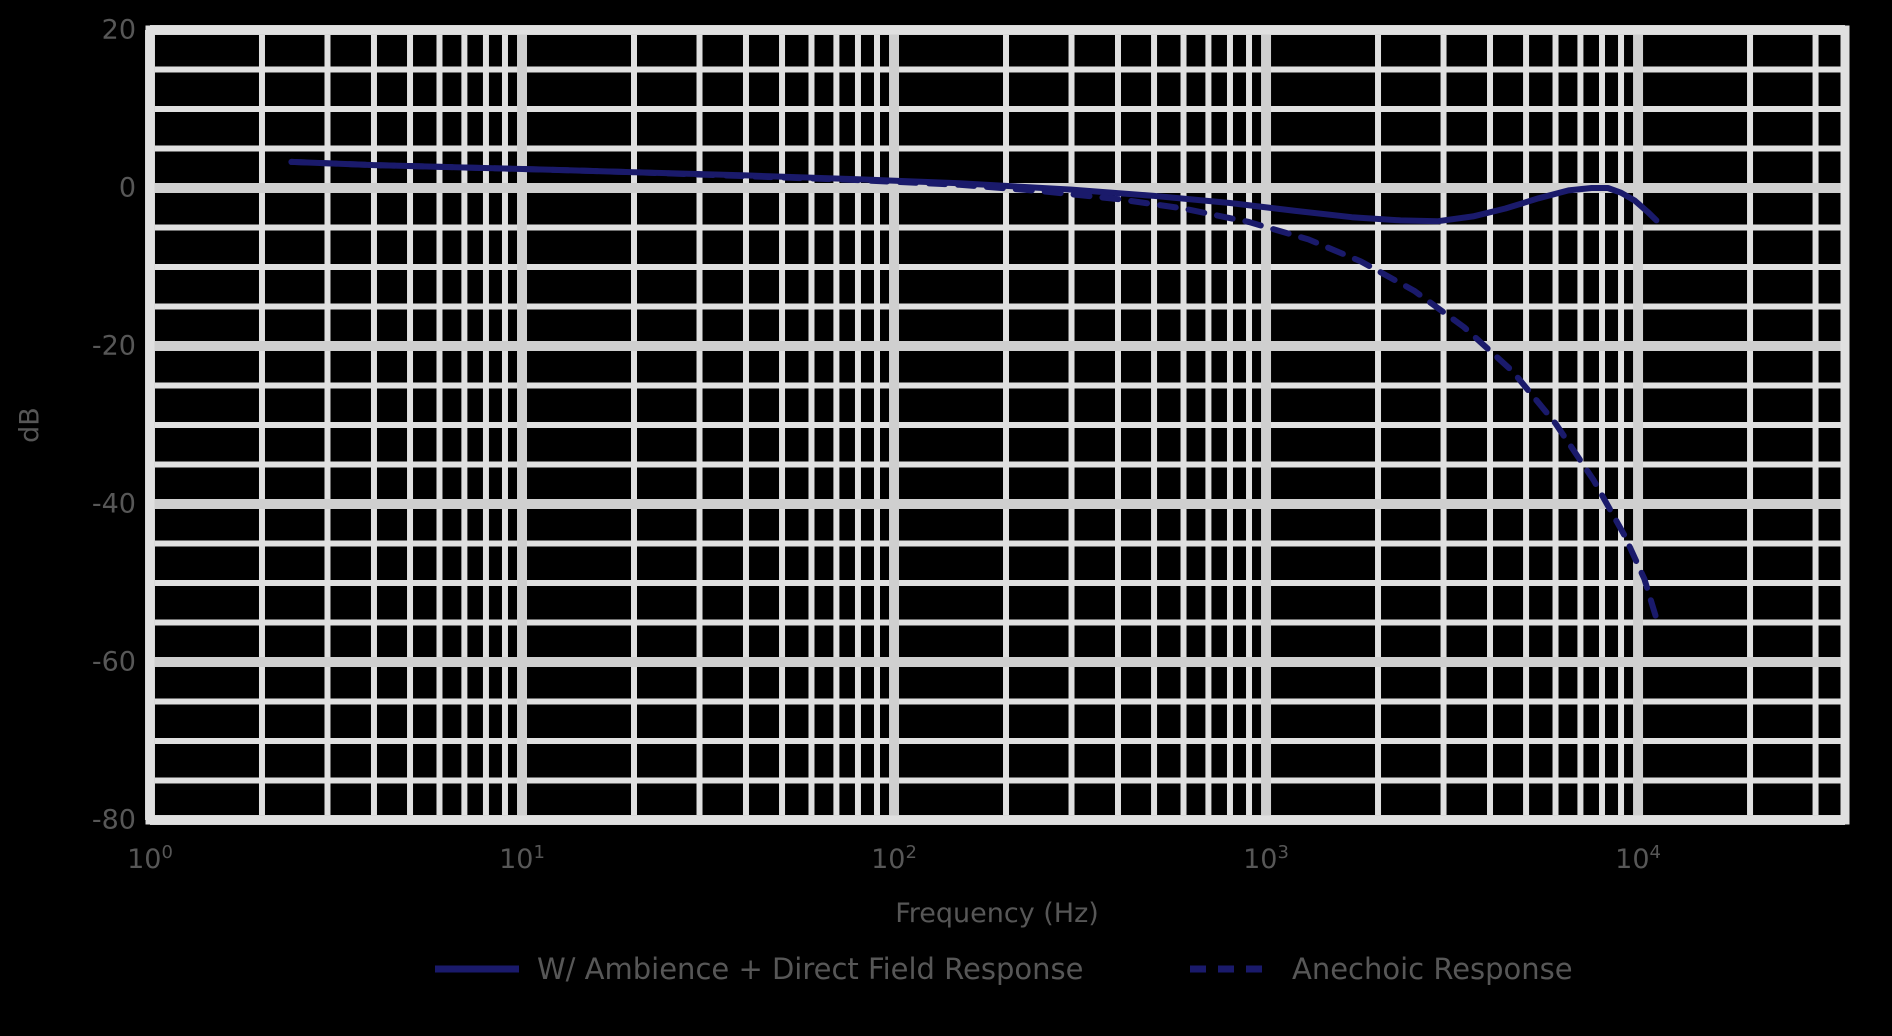 The height and width of the screenshot is (1036, 1892). What do you see at coordinates (113, 346) in the screenshot?
I see `y-tick-label: -20` at bounding box center [113, 346].